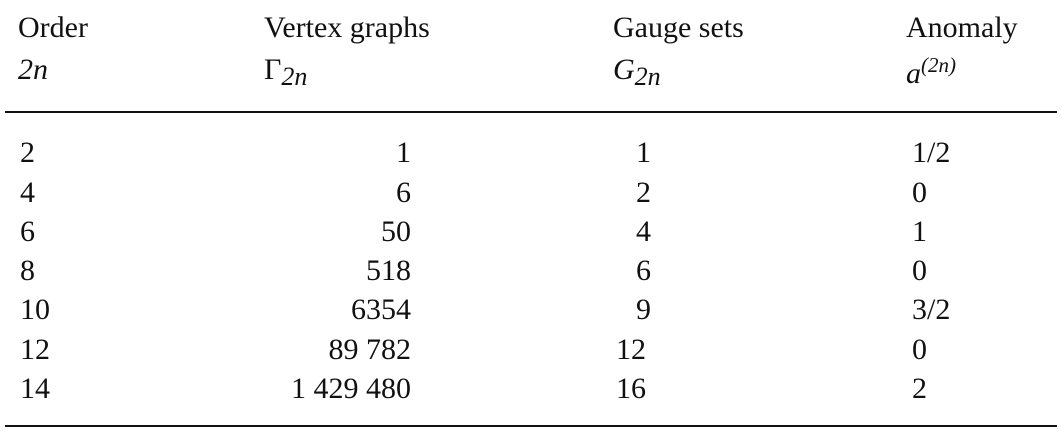 The width and height of the screenshot is (1061, 435). I want to click on cell-anomaly-row-2: 0, so click(919, 192).